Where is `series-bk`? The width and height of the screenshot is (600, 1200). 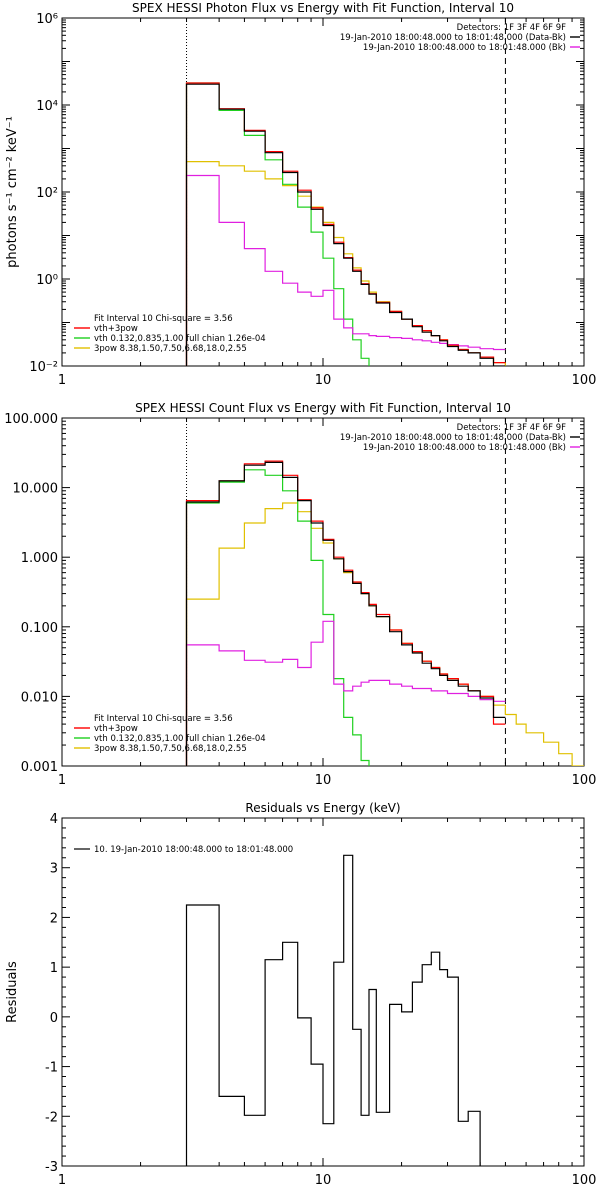 series-bk is located at coordinates (345, 693).